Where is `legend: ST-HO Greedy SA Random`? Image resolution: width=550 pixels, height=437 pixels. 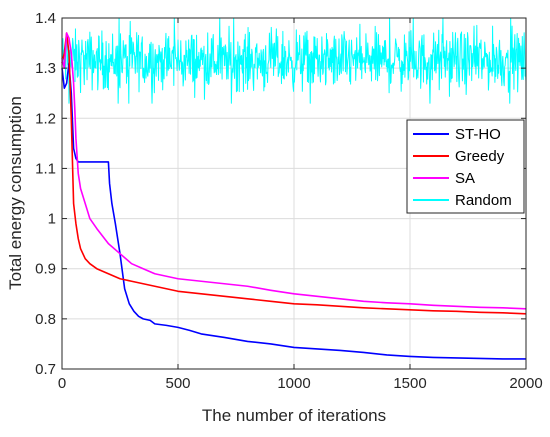 legend: ST-HO Greedy SA Random is located at coordinates (465, 166).